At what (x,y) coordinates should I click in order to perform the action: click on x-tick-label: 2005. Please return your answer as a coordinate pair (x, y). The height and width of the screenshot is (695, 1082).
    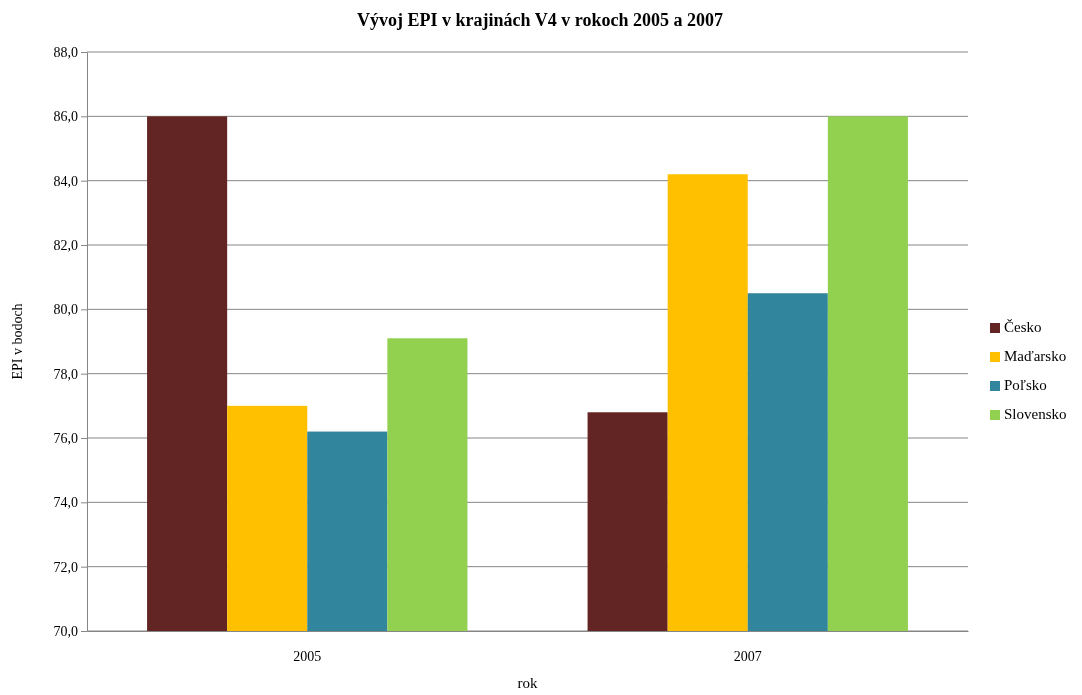
    Looking at the image, I should click on (307, 656).